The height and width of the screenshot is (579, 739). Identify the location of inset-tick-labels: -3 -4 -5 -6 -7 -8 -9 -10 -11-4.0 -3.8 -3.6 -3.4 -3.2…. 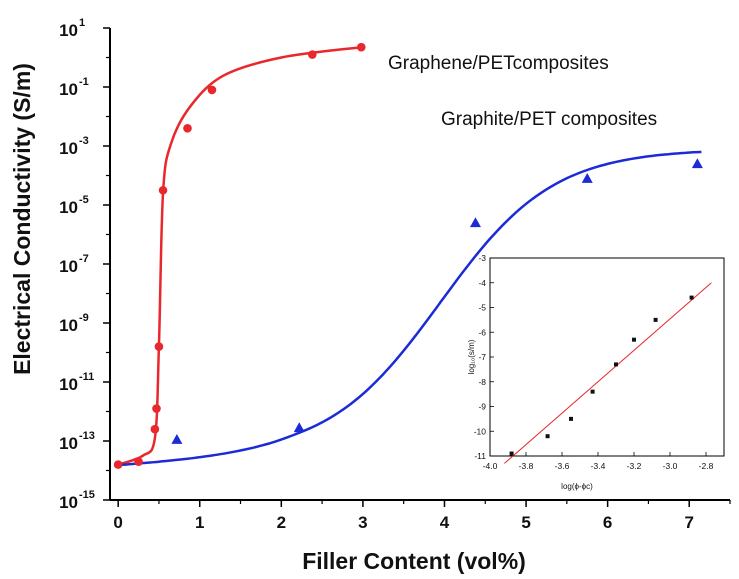
(594, 362).